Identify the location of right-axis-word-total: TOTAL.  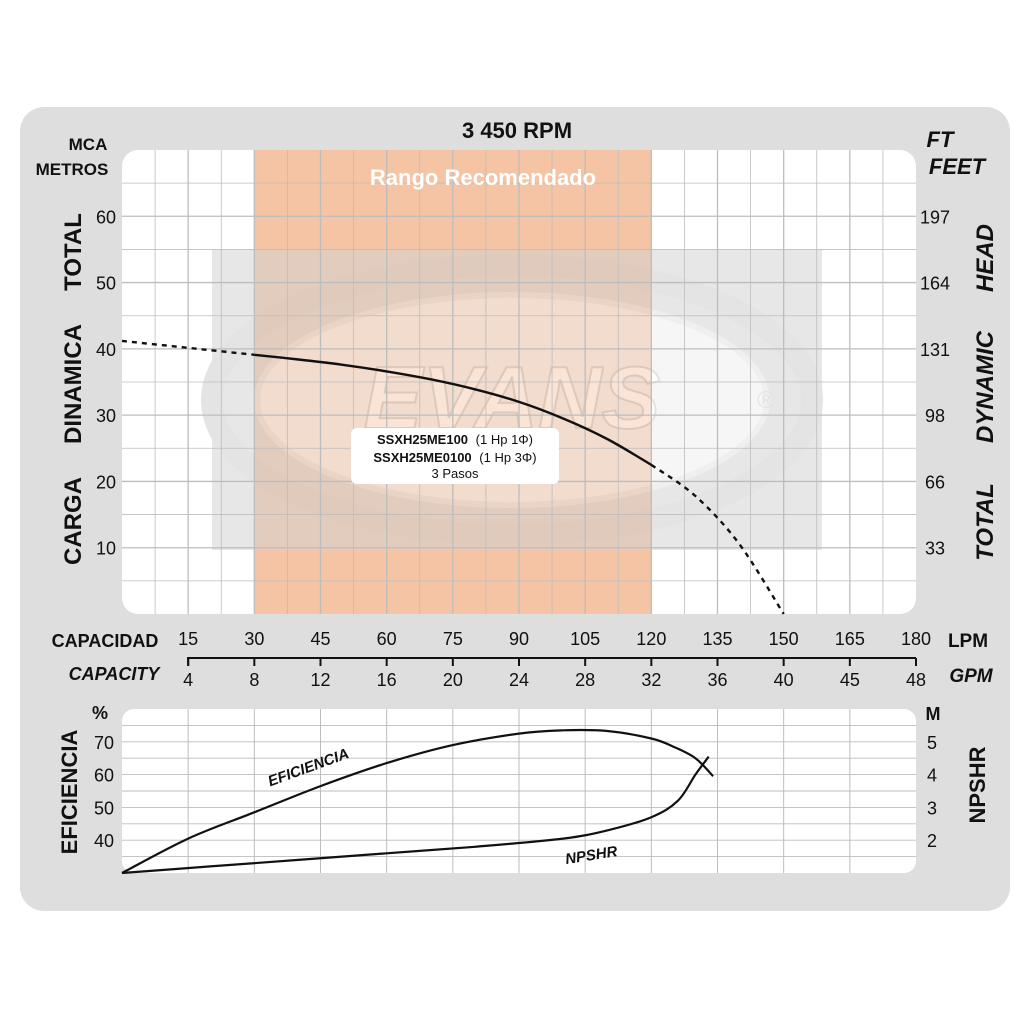
(985, 522).